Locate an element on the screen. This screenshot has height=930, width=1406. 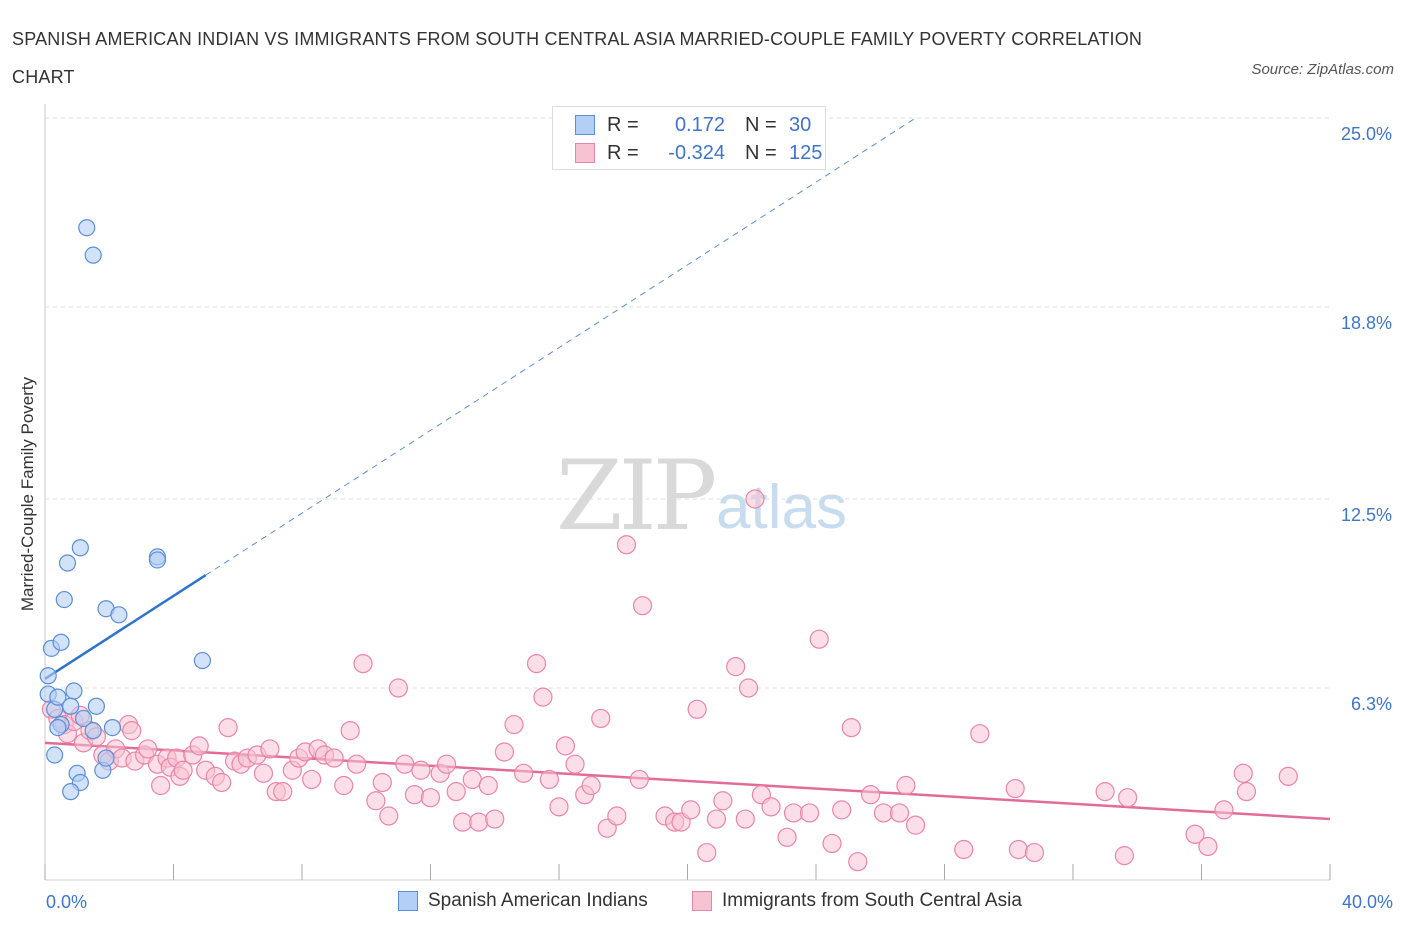
y-tick-label: 12.5% is located at coordinates (1366, 515).